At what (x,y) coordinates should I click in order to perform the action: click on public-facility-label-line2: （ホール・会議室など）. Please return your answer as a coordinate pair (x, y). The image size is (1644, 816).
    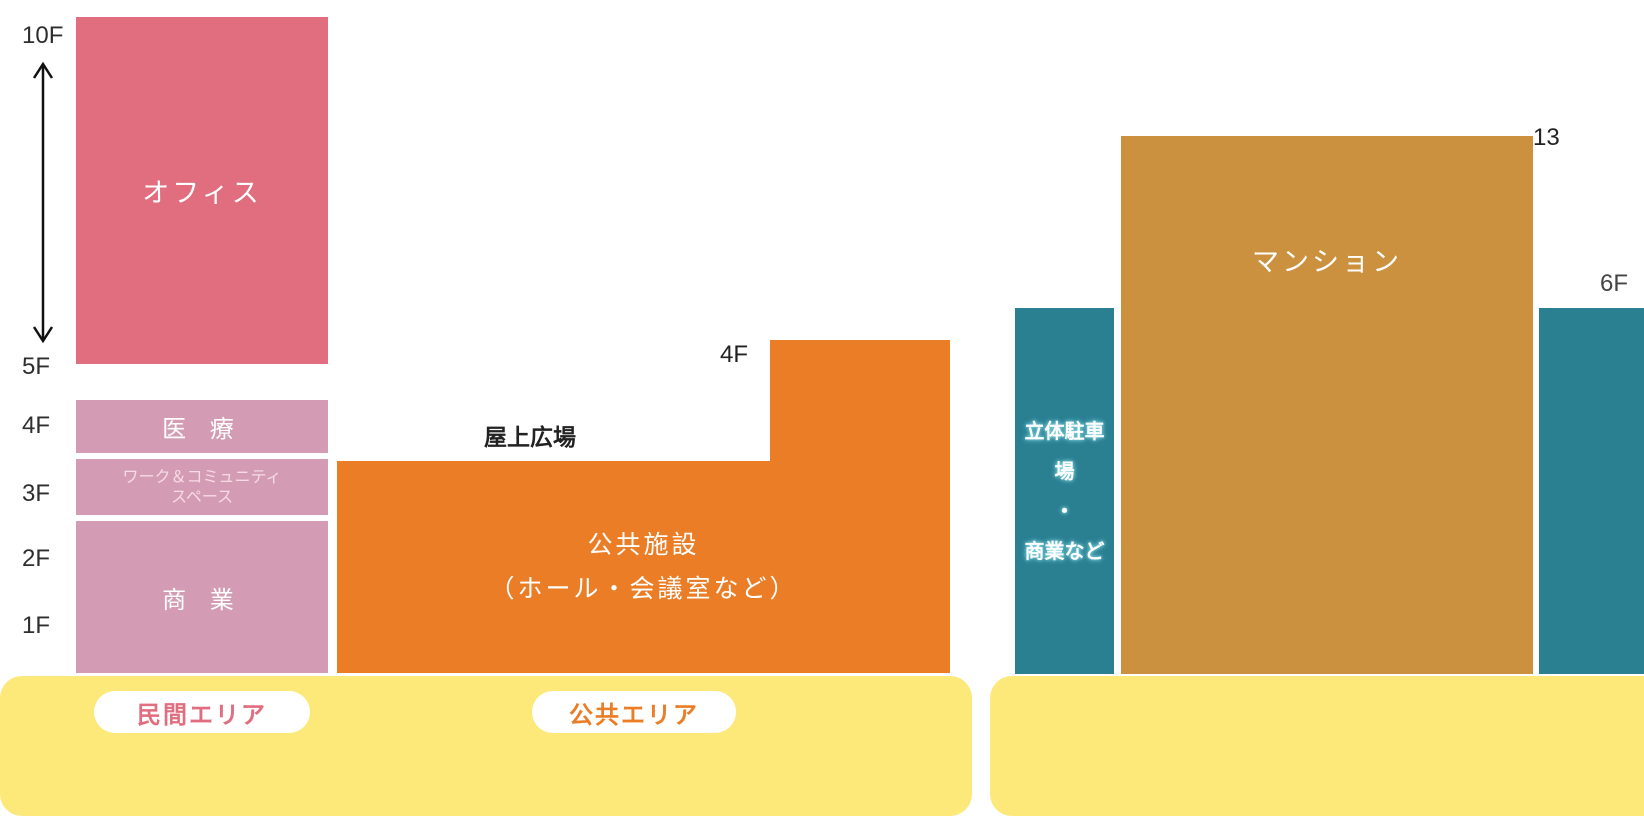
    Looking at the image, I should click on (643, 588).